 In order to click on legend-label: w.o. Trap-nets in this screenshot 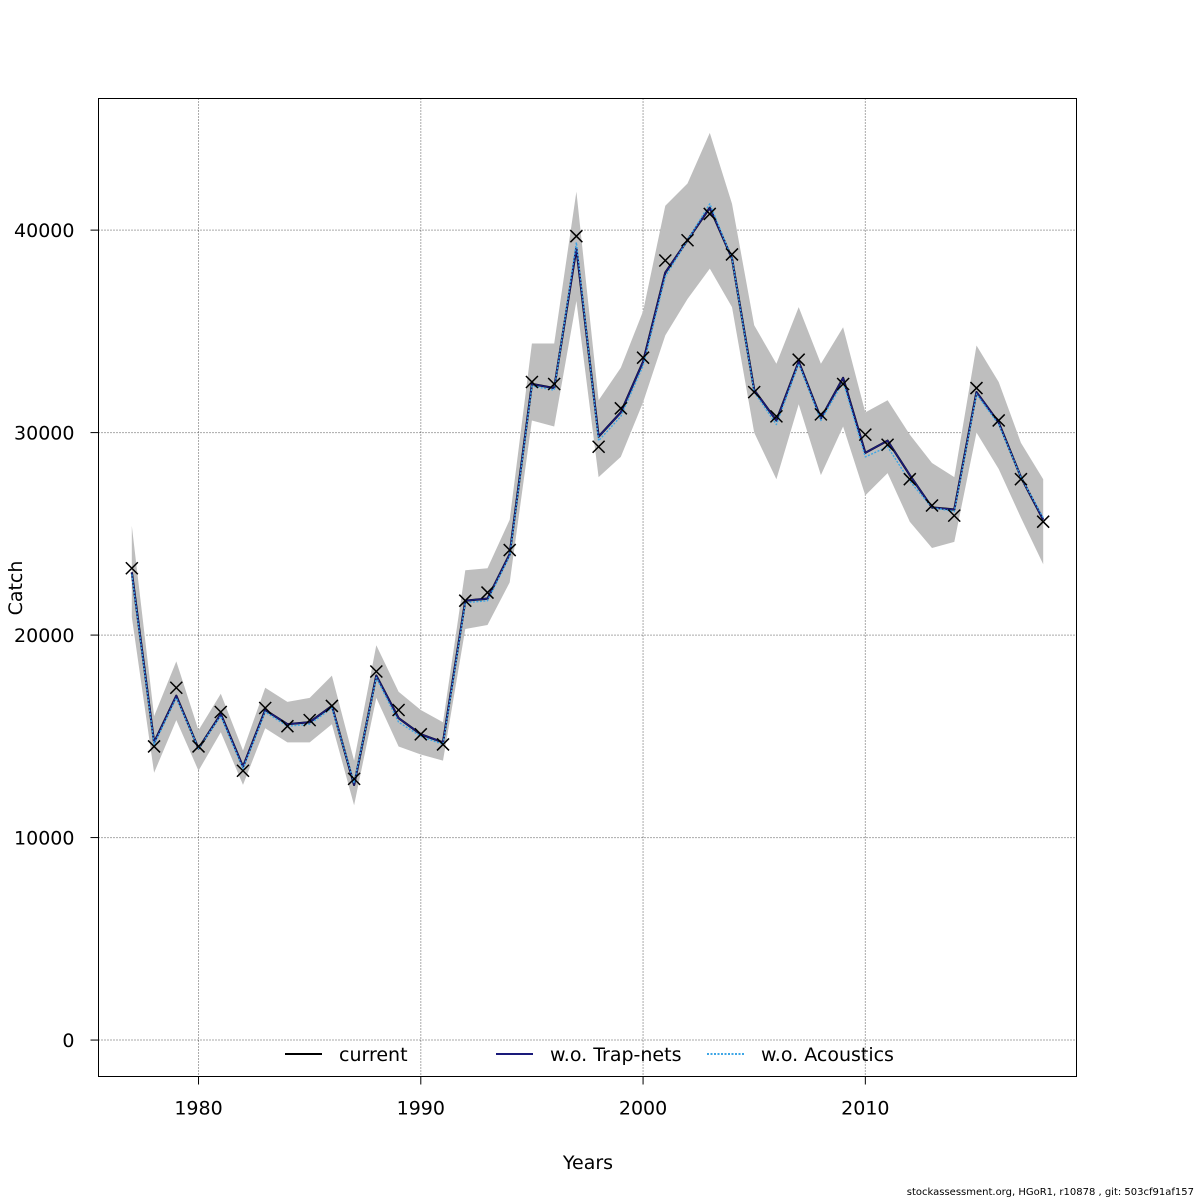, I will do `click(615, 1055)`.